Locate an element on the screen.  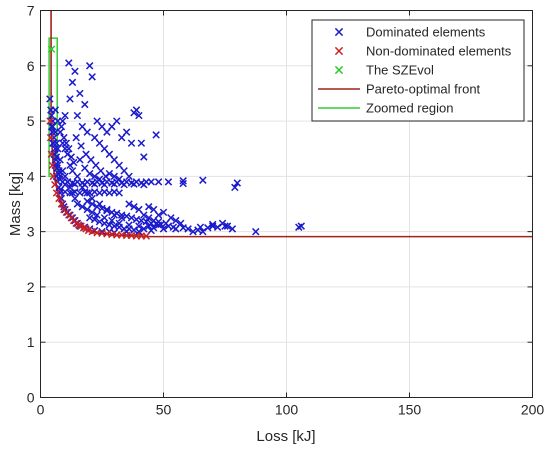
legend-dominated-marker is located at coordinates (339, 32).